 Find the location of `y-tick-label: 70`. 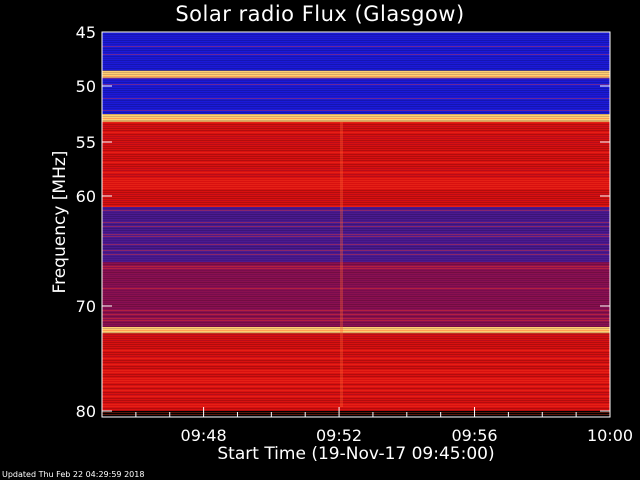

y-tick-label: 70 is located at coordinates (86, 306).